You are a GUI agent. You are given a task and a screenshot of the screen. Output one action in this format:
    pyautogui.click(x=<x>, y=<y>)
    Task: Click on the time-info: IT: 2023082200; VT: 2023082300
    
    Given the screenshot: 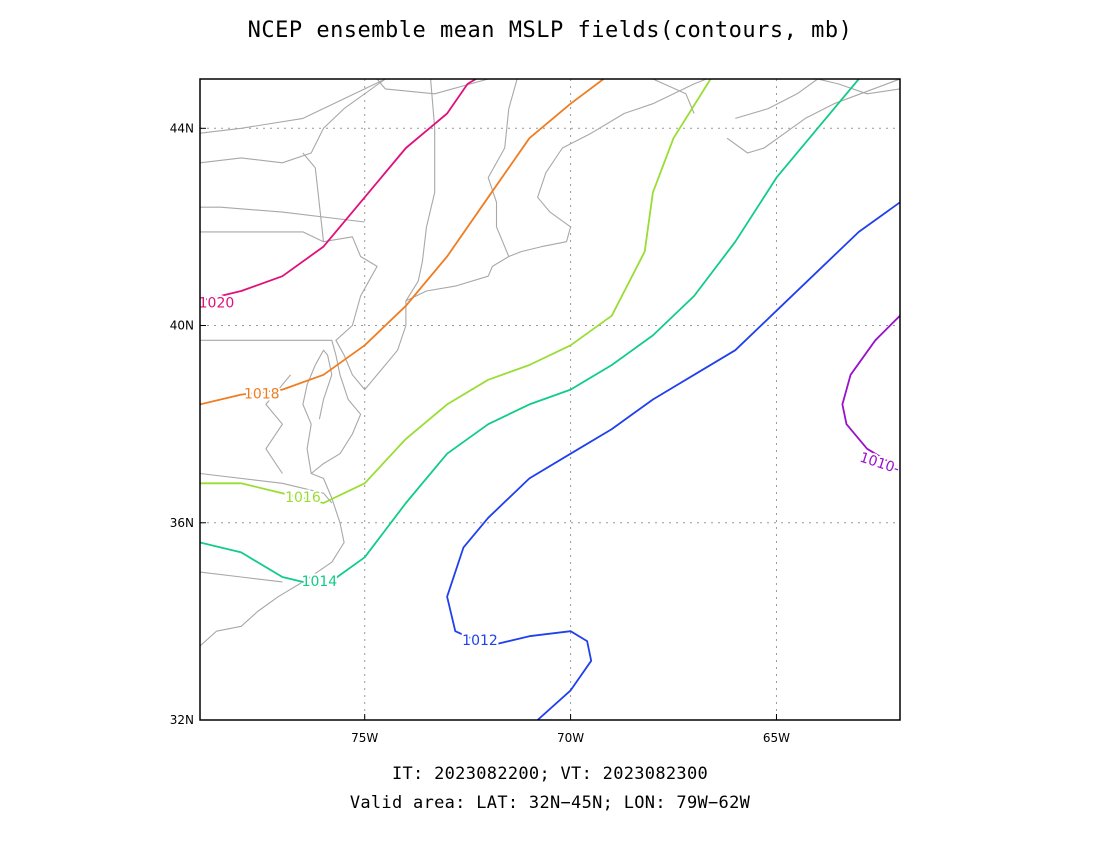 What is the action you would take?
    pyautogui.click(x=550, y=774)
    